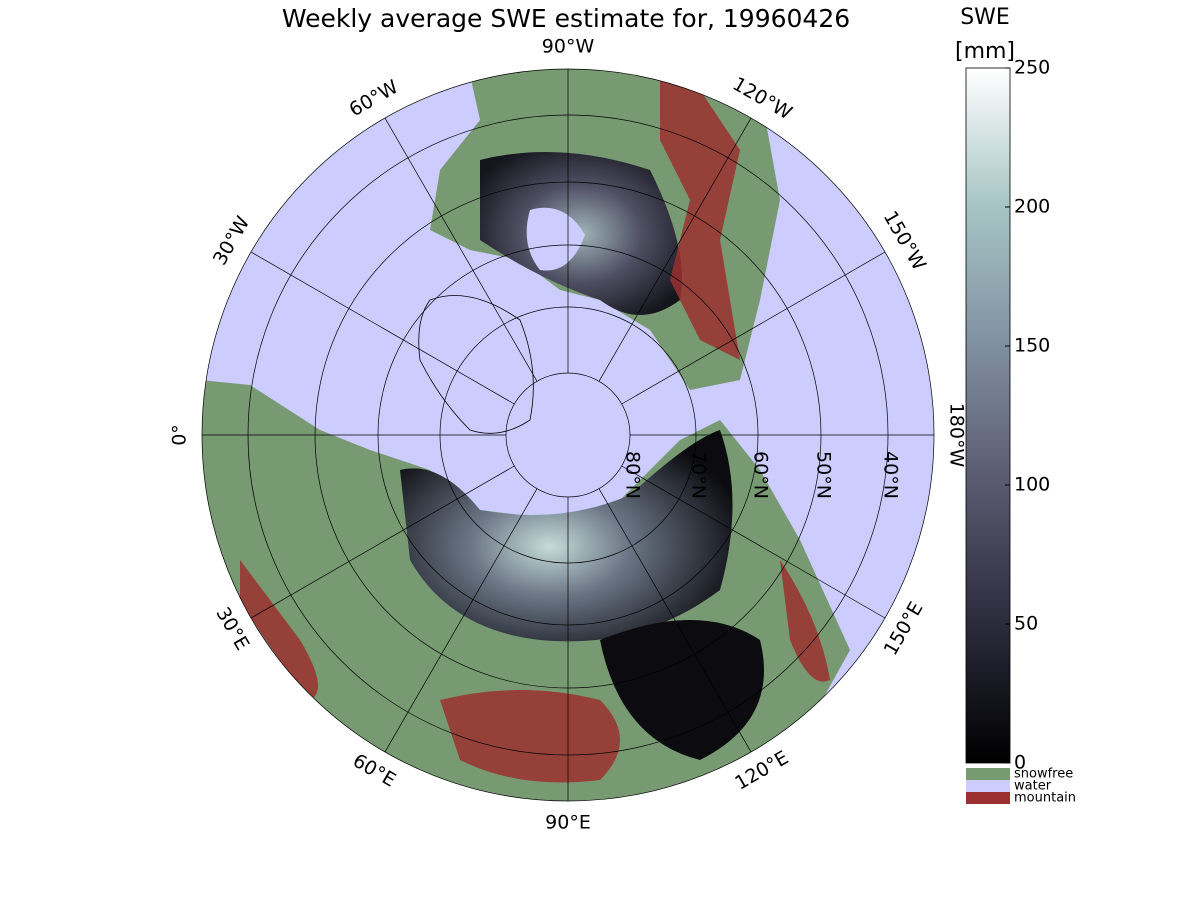 The height and width of the screenshot is (900, 1200). What do you see at coordinates (530, 736) in the screenshot?
I see `mountain-central-asia` at bounding box center [530, 736].